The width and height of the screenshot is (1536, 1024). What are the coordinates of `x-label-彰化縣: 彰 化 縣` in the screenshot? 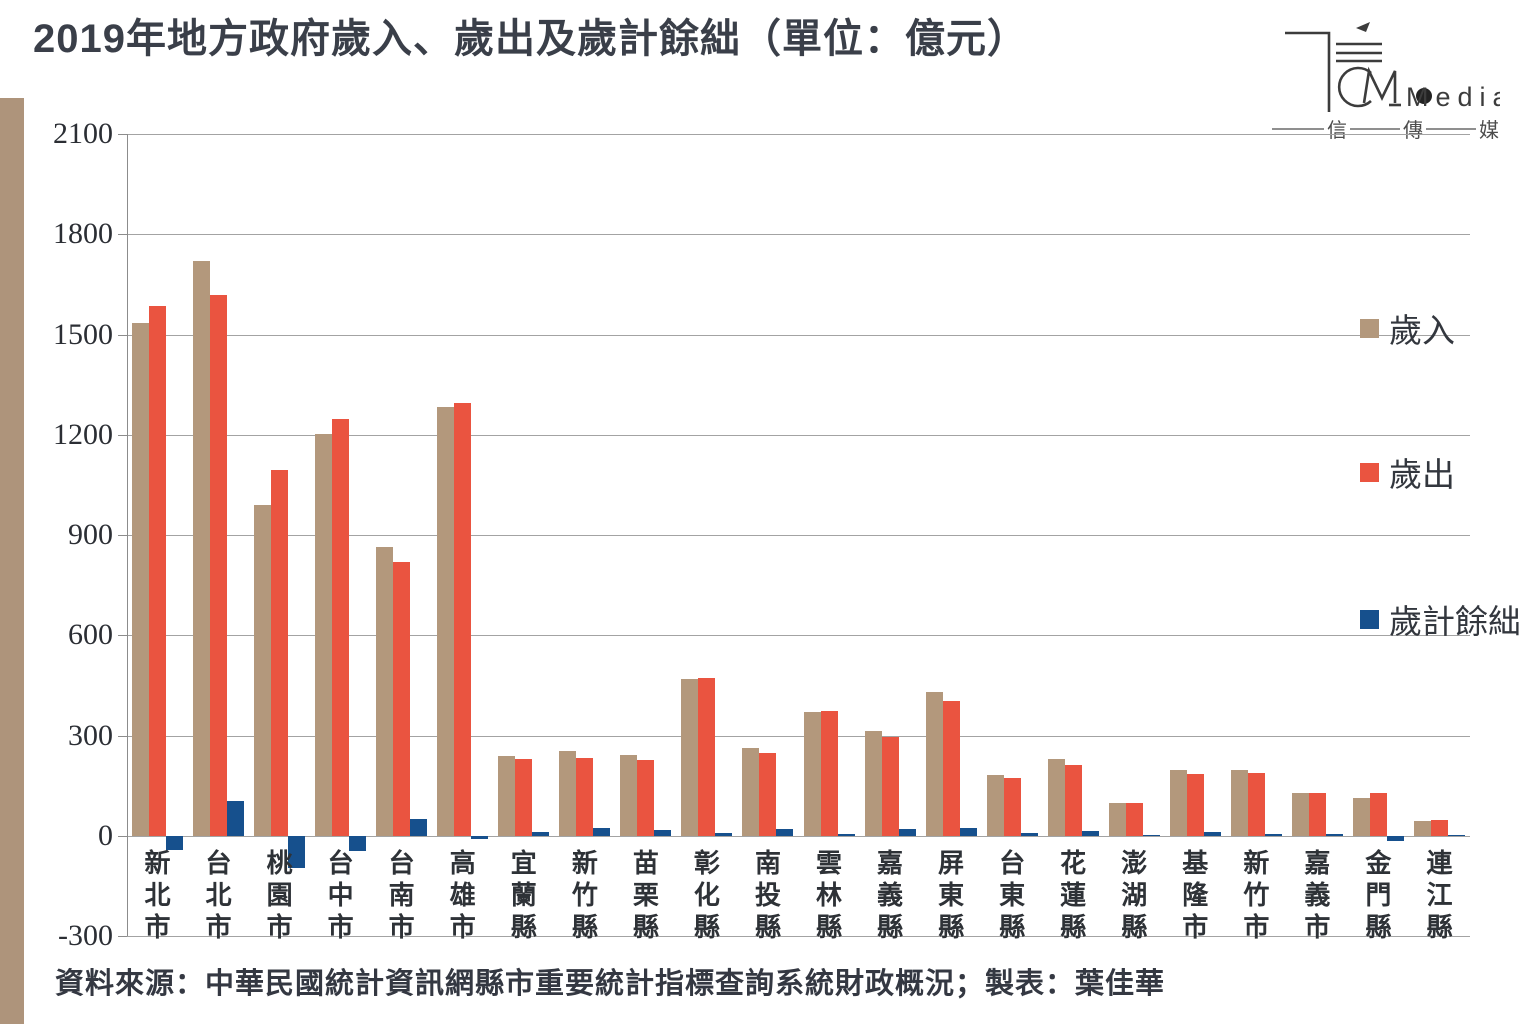 It's located at (706, 894).